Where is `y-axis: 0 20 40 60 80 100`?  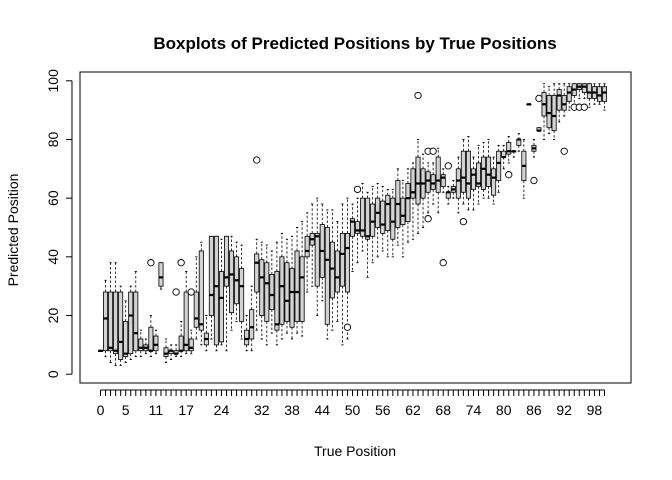
y-axis: 0 20 40 60 80 100 is located at coordinates (59, 223).